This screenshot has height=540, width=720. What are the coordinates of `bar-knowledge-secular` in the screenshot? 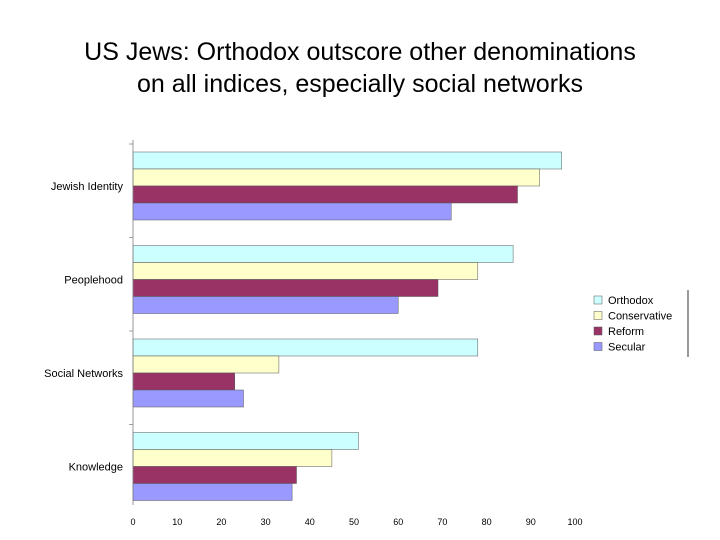 It's located at (212, 492).